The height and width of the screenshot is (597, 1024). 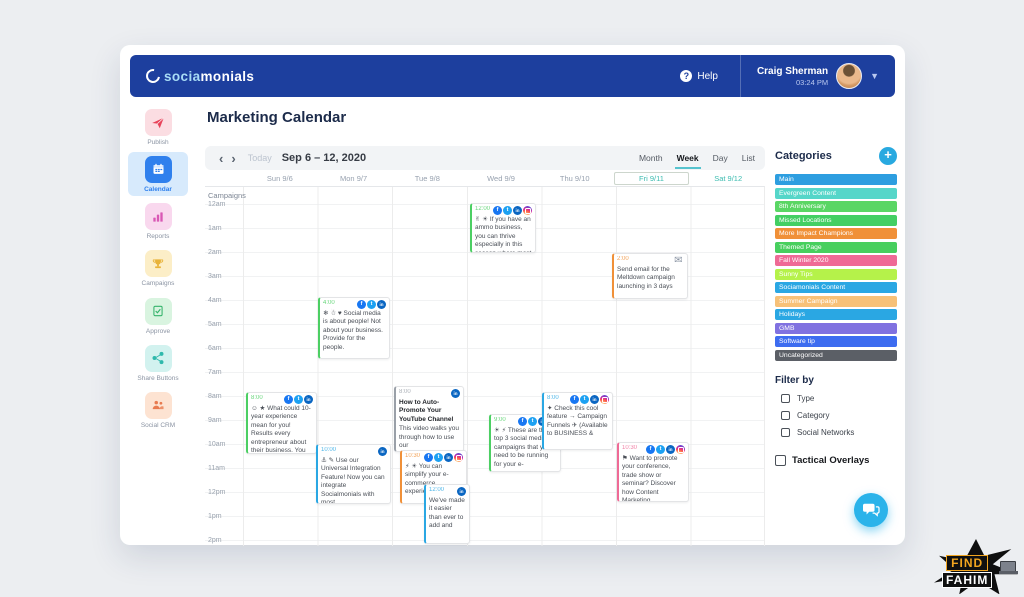 I want to click on category-bar: Evergreen Content, so click(x=836, y=193).